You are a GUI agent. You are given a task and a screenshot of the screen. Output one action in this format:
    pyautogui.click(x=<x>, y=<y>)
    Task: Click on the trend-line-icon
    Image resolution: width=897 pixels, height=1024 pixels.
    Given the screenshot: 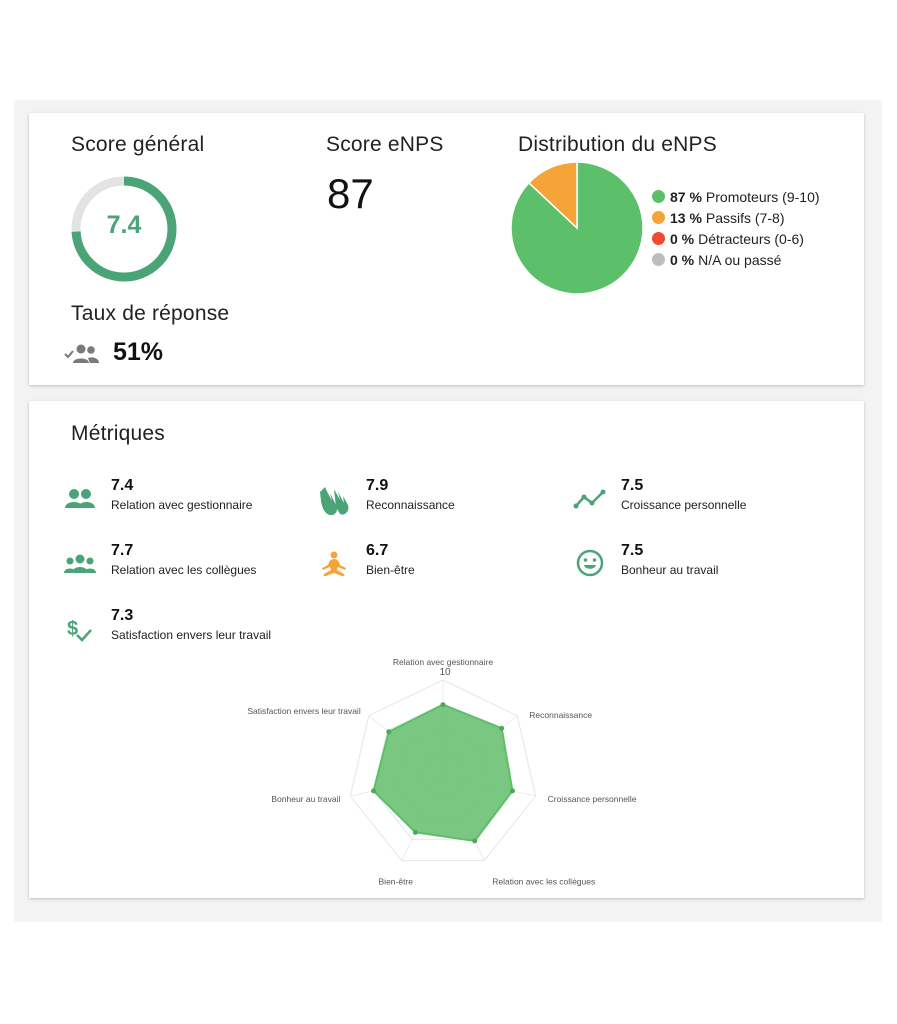 What is the action you would take?
    pyautogui.click(x=589, y=499)
    